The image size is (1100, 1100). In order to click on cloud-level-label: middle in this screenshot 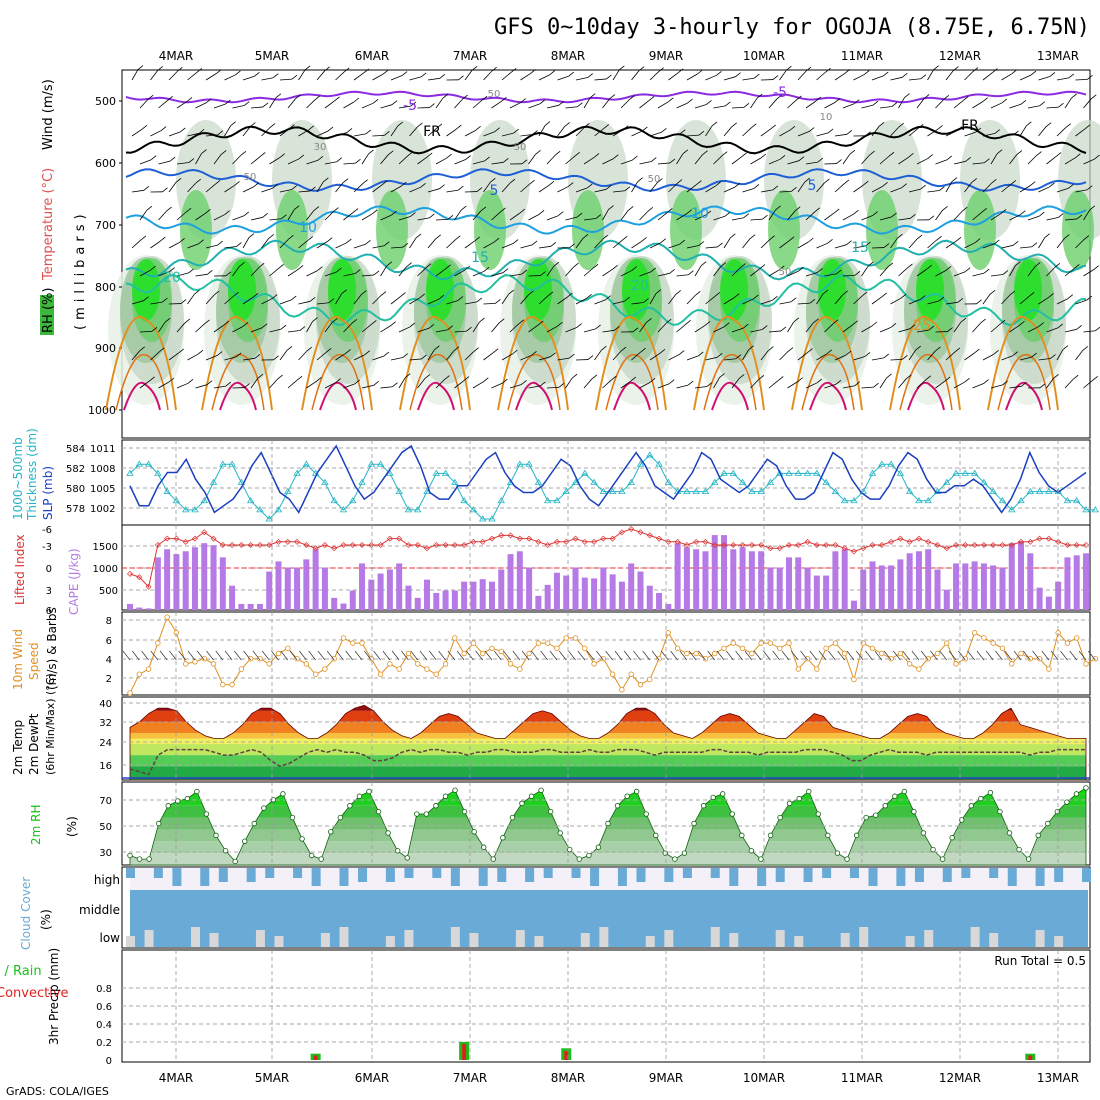, I will do `click(99, 910)`.